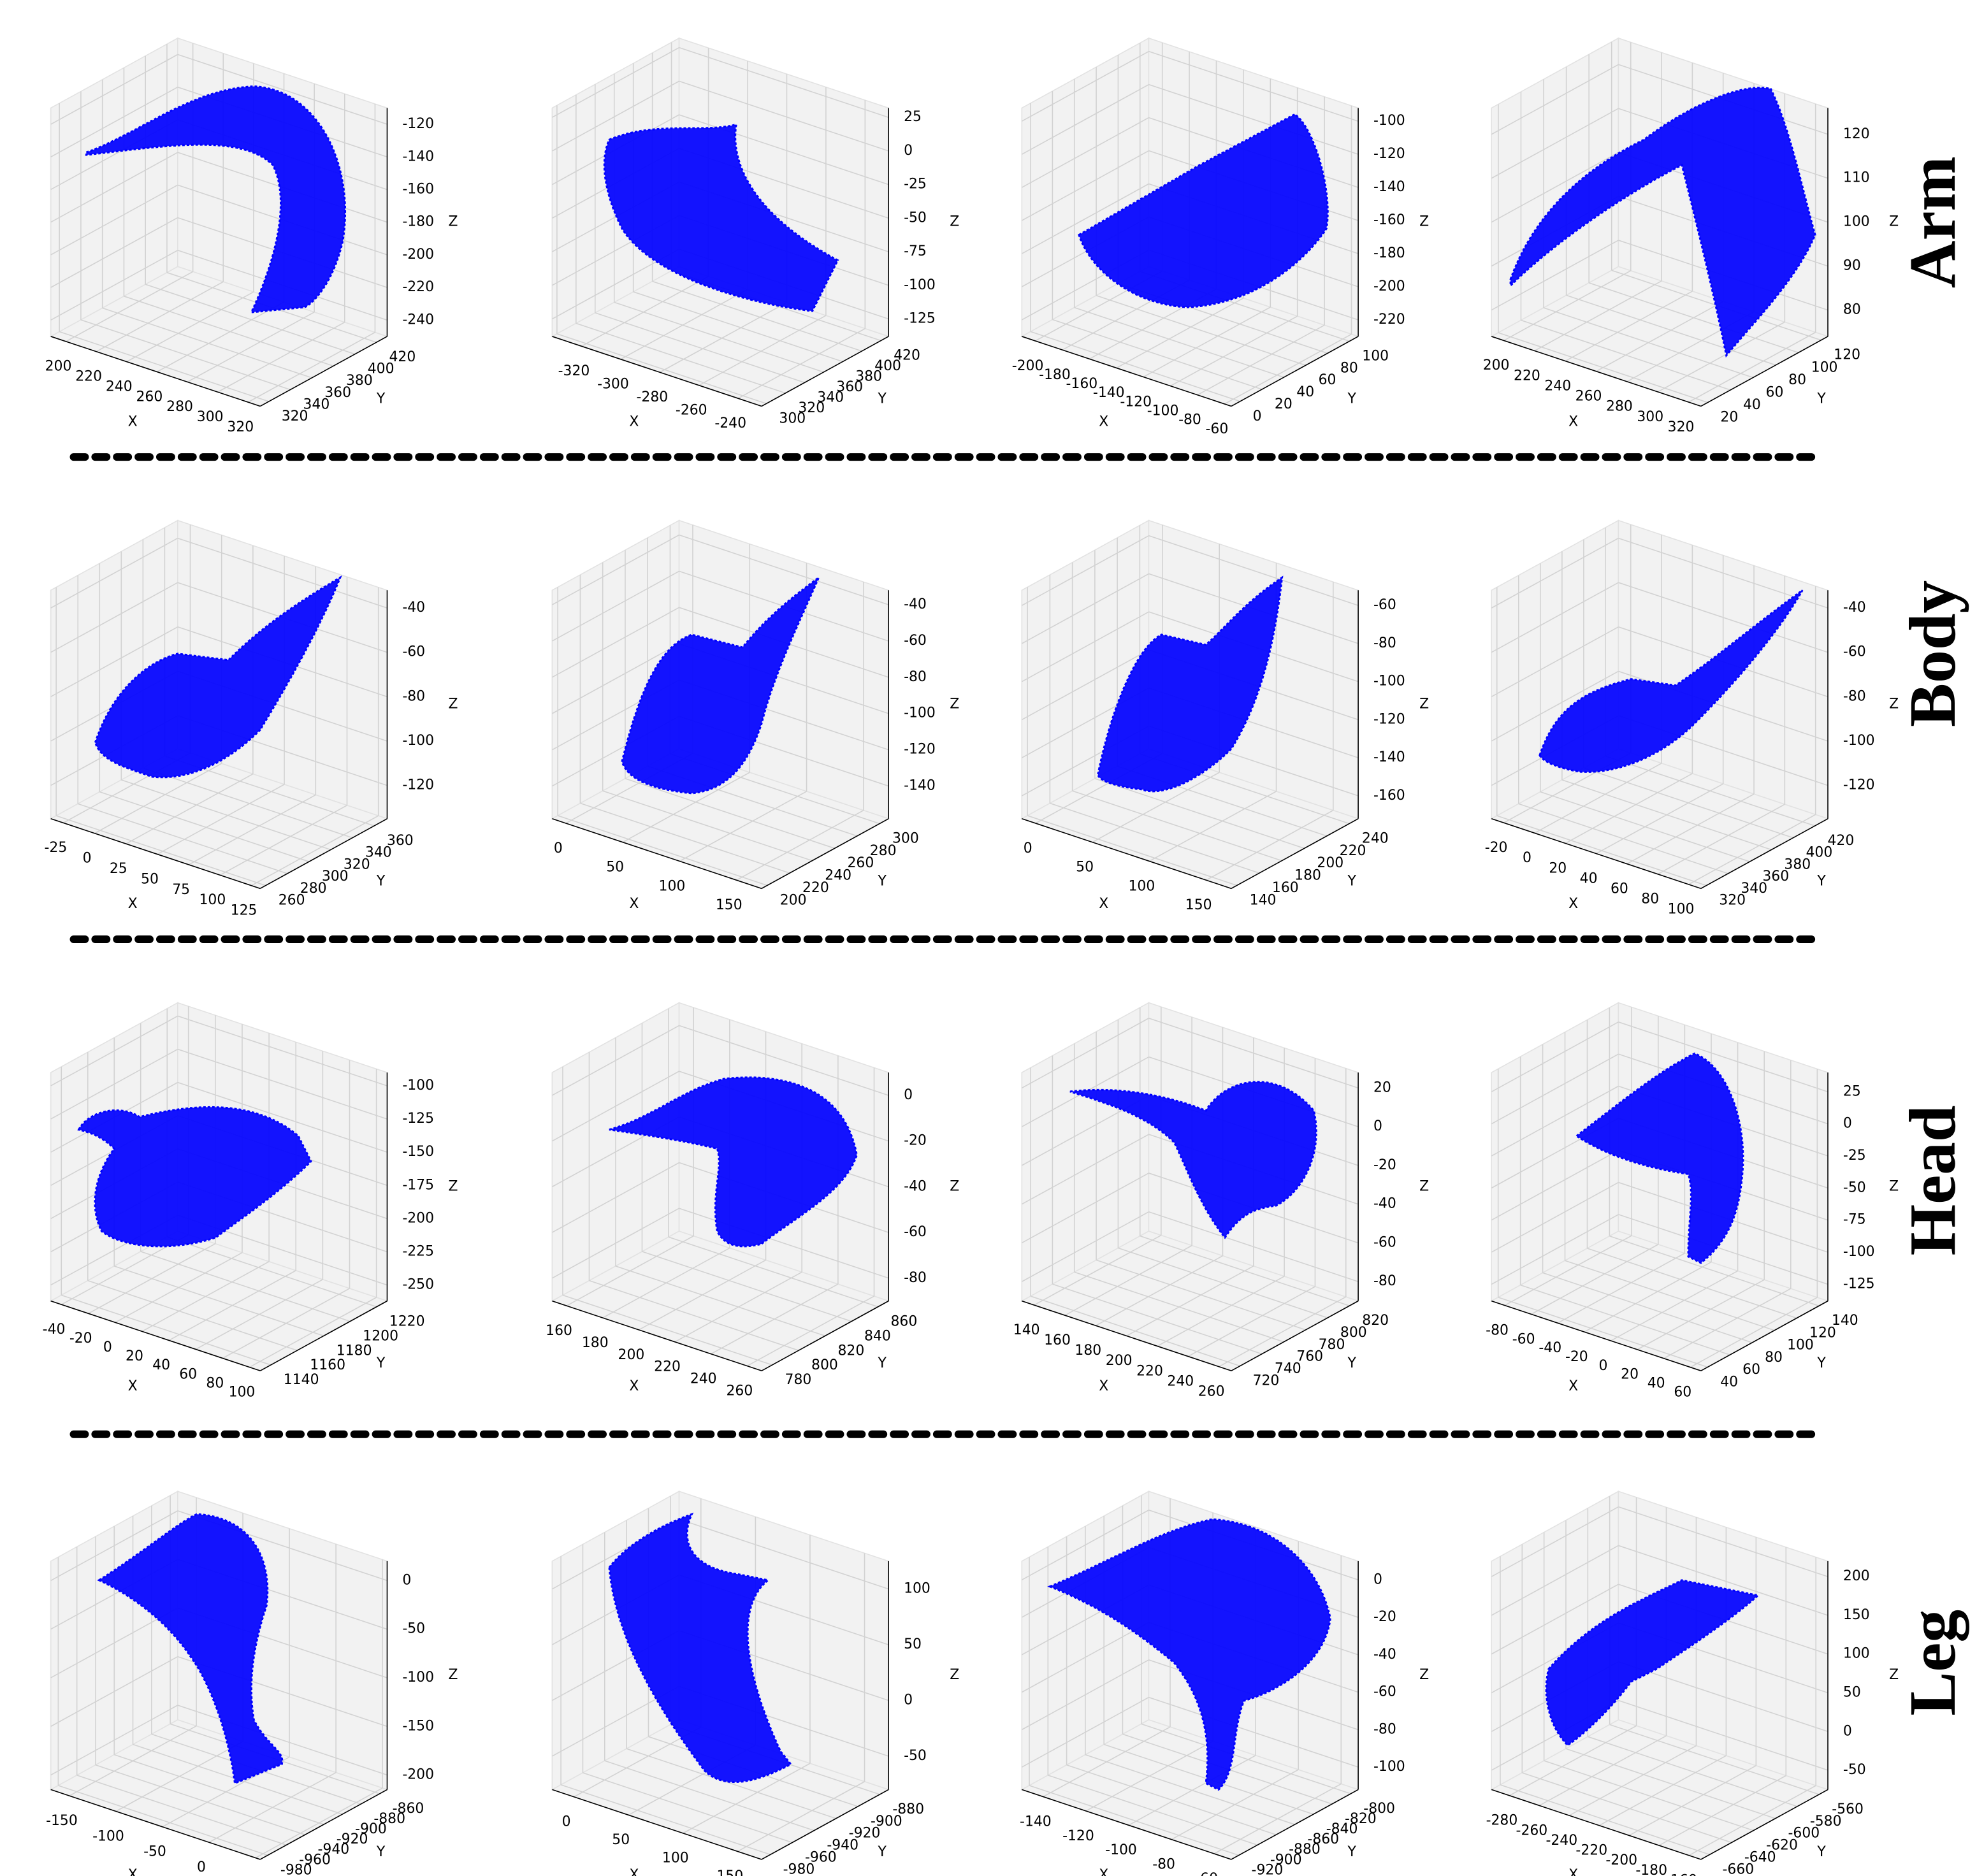 Image resolution: width=1984 pixels, height=1876 pixels. Describe the element at coordinates (334, 1850) in the screenshot. I see `y-tick-label: -940` at that location.